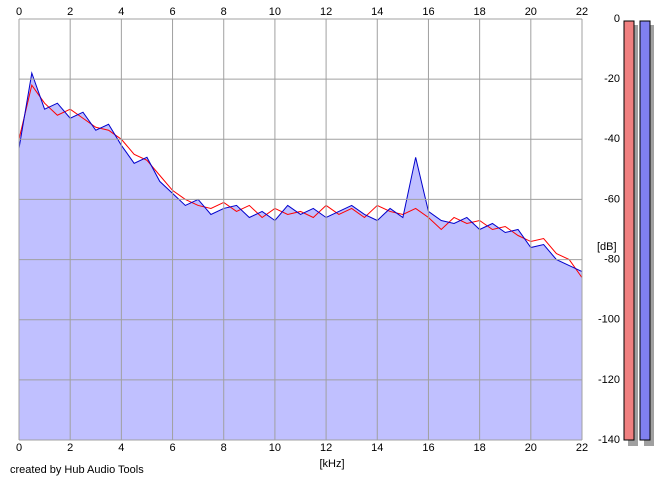  What do you see at coordinates (77, 470) in the screenshot?
I see `caption: created by Hub Audio Tools` at bounding box center [77, 470].